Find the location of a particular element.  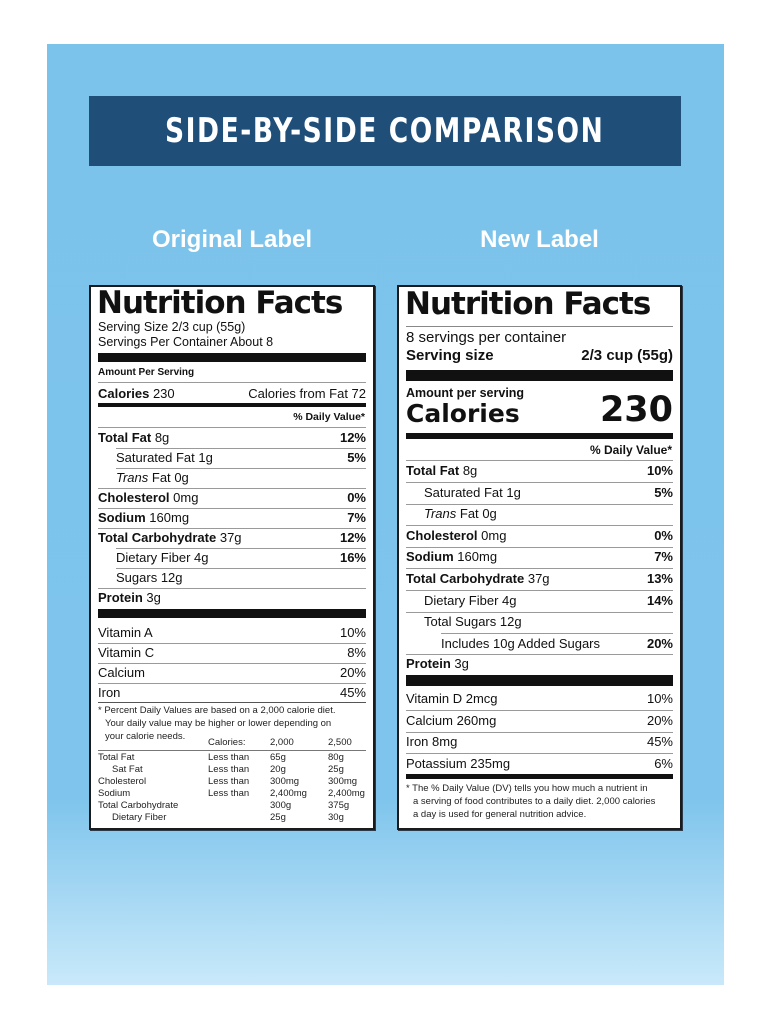

dv-table-row: Total Fat Less than 65g 80g is located at coordinates (221, 757).